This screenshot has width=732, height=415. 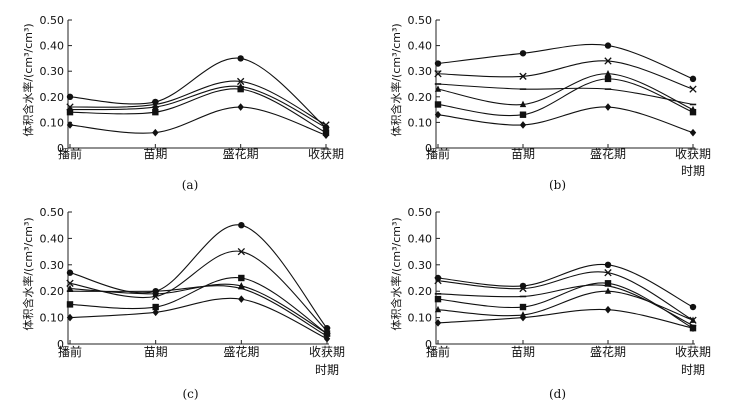 I want to click on series-diamond, so click(x=198, y=121).